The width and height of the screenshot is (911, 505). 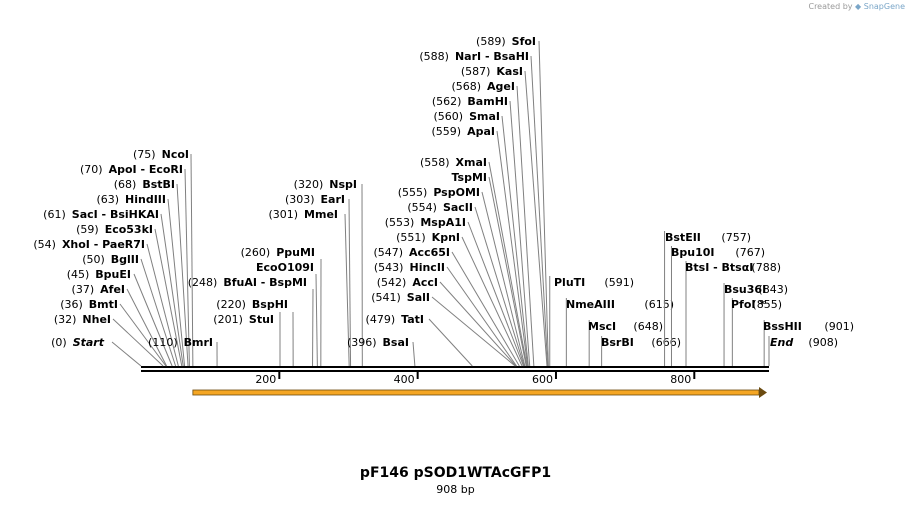 I want to click on site-position-label: (479), so click(x=381, y=319).